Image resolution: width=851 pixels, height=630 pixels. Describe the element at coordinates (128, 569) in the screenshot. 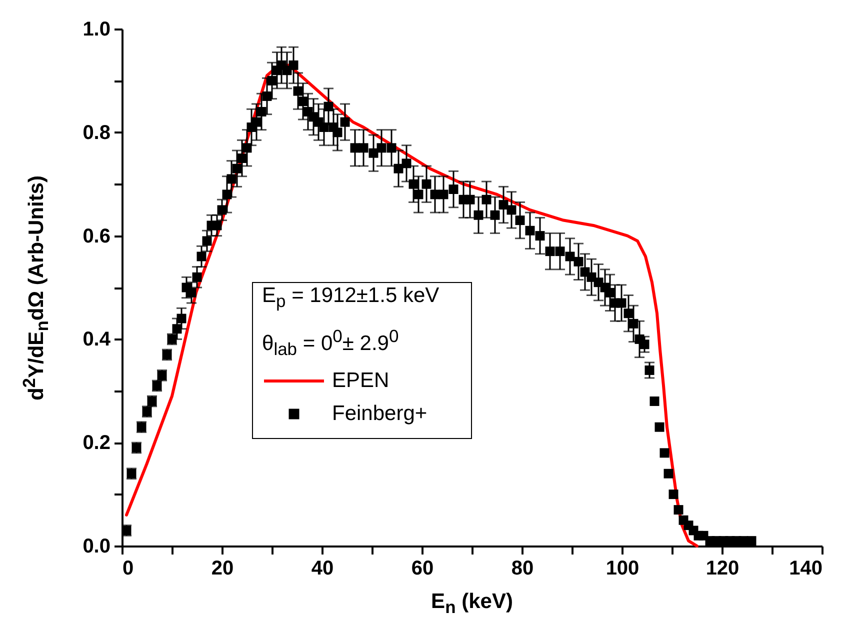

I see `x-tick-label: 0` at that location.